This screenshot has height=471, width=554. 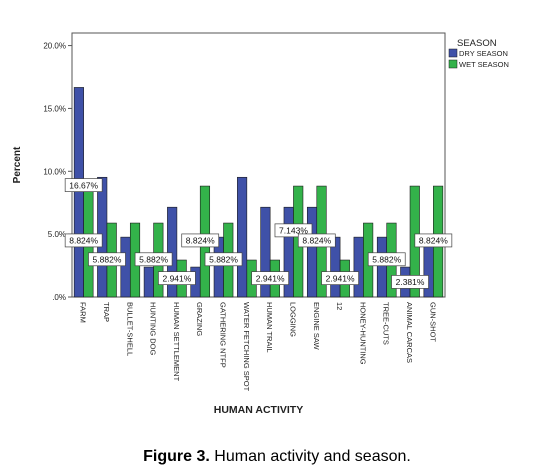 What do you see at coordinates (199, 319) in the screenshot?
I see `x-tick-label: GRAZING` at bounding box center [199, 319].